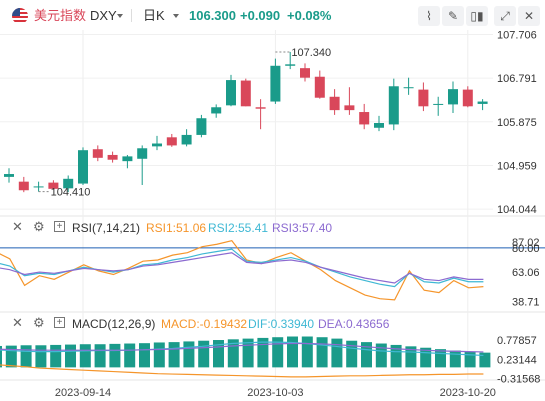 The height and width of the screenshot is (401, 545). What do you see at coordinates (103, 15) in the screenshot?
I see `symbol-code: DXY` at bounding box center [103, 15].